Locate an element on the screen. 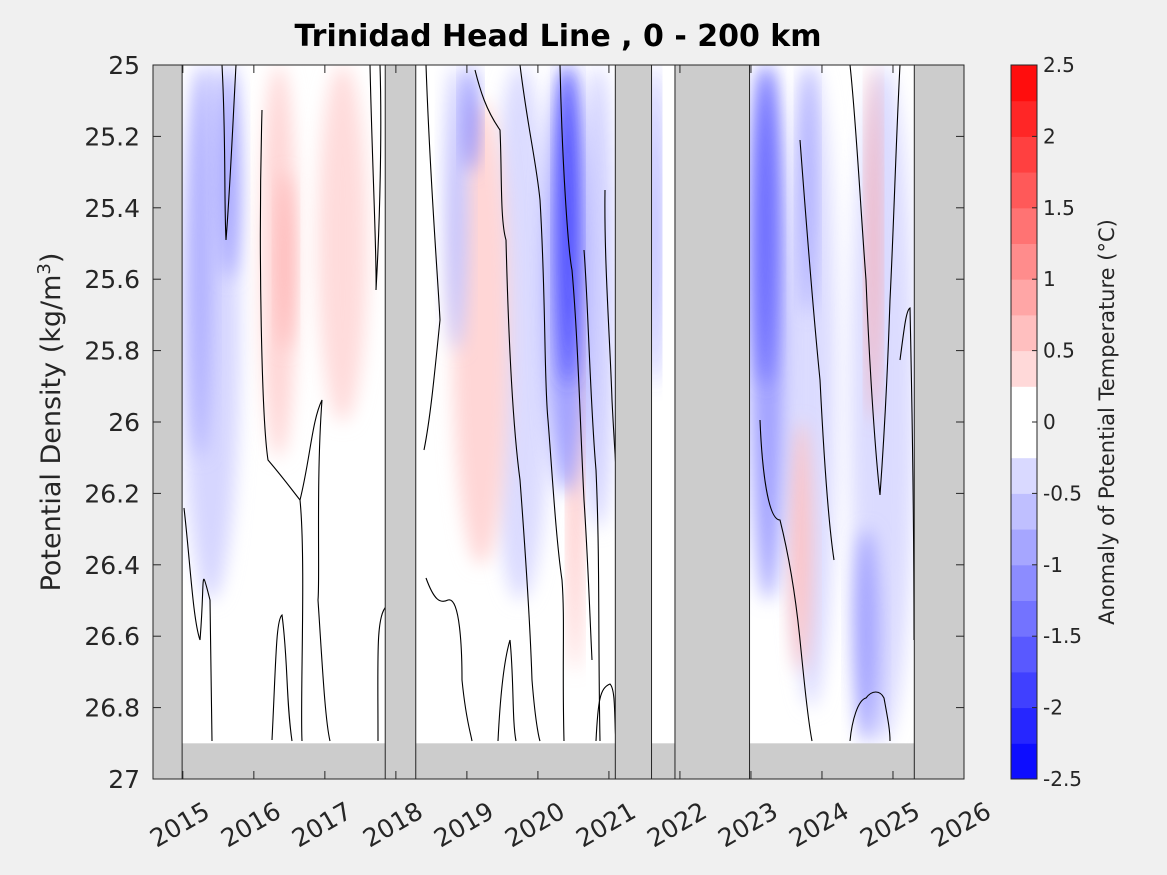 Image resolution: width=1167 pixels, height=875 pixels. y-tick-label: 25.2 is located at coordinates (112, 136).